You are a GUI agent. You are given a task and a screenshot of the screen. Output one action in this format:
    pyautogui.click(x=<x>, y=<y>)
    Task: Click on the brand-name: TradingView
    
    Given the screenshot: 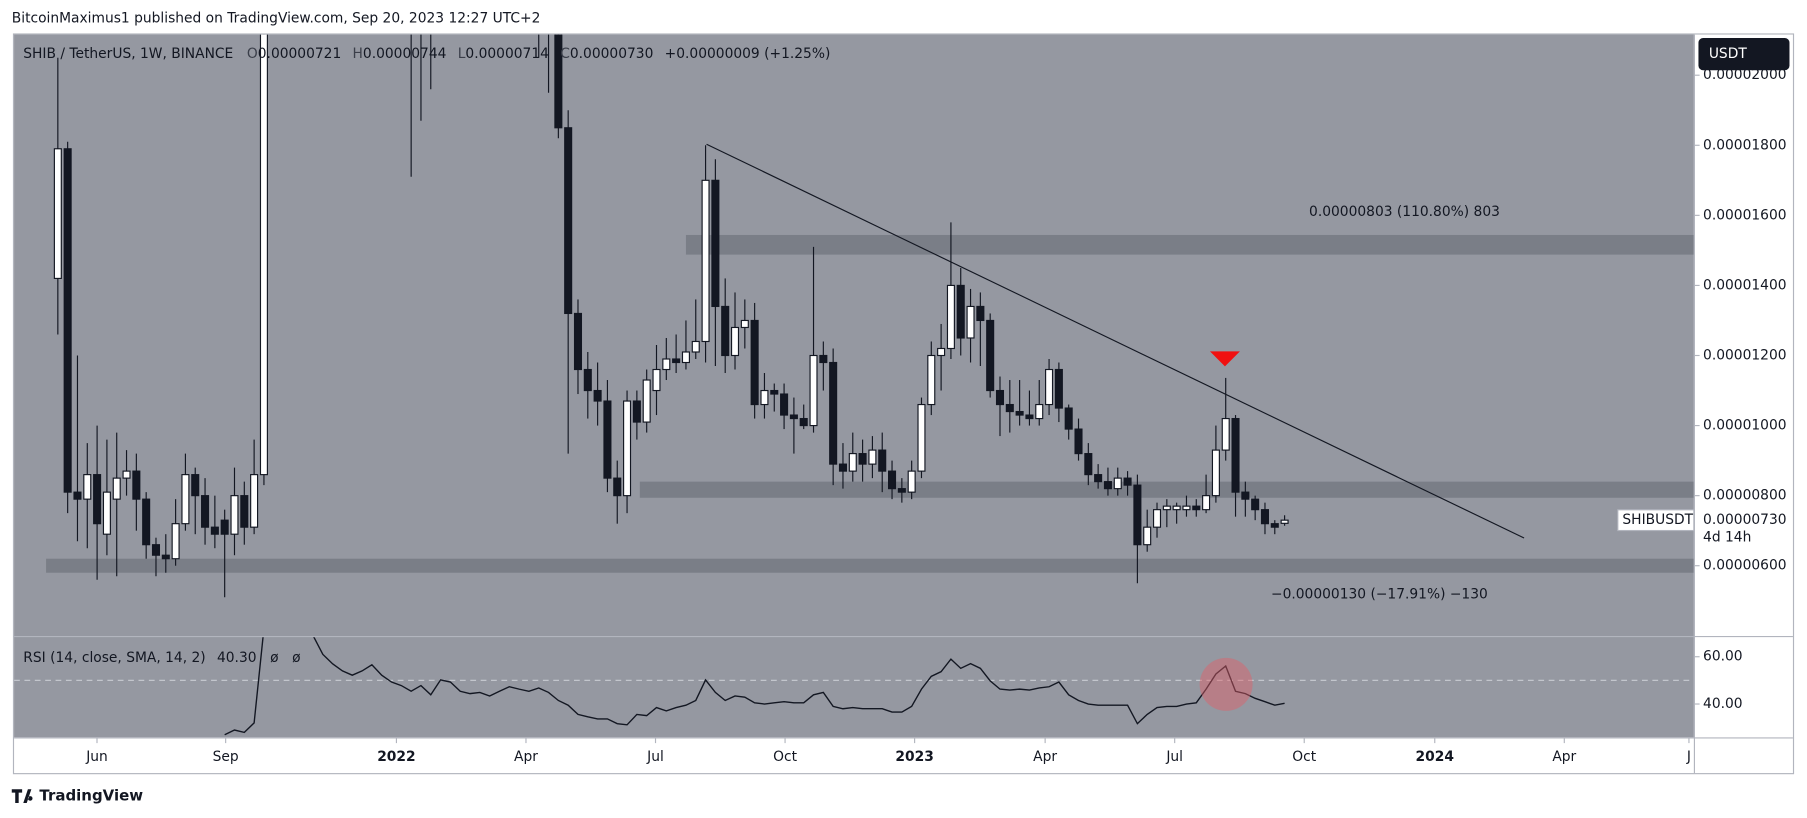 What is the action you would take?
    pyautogui.click(x=91, y=796)
    